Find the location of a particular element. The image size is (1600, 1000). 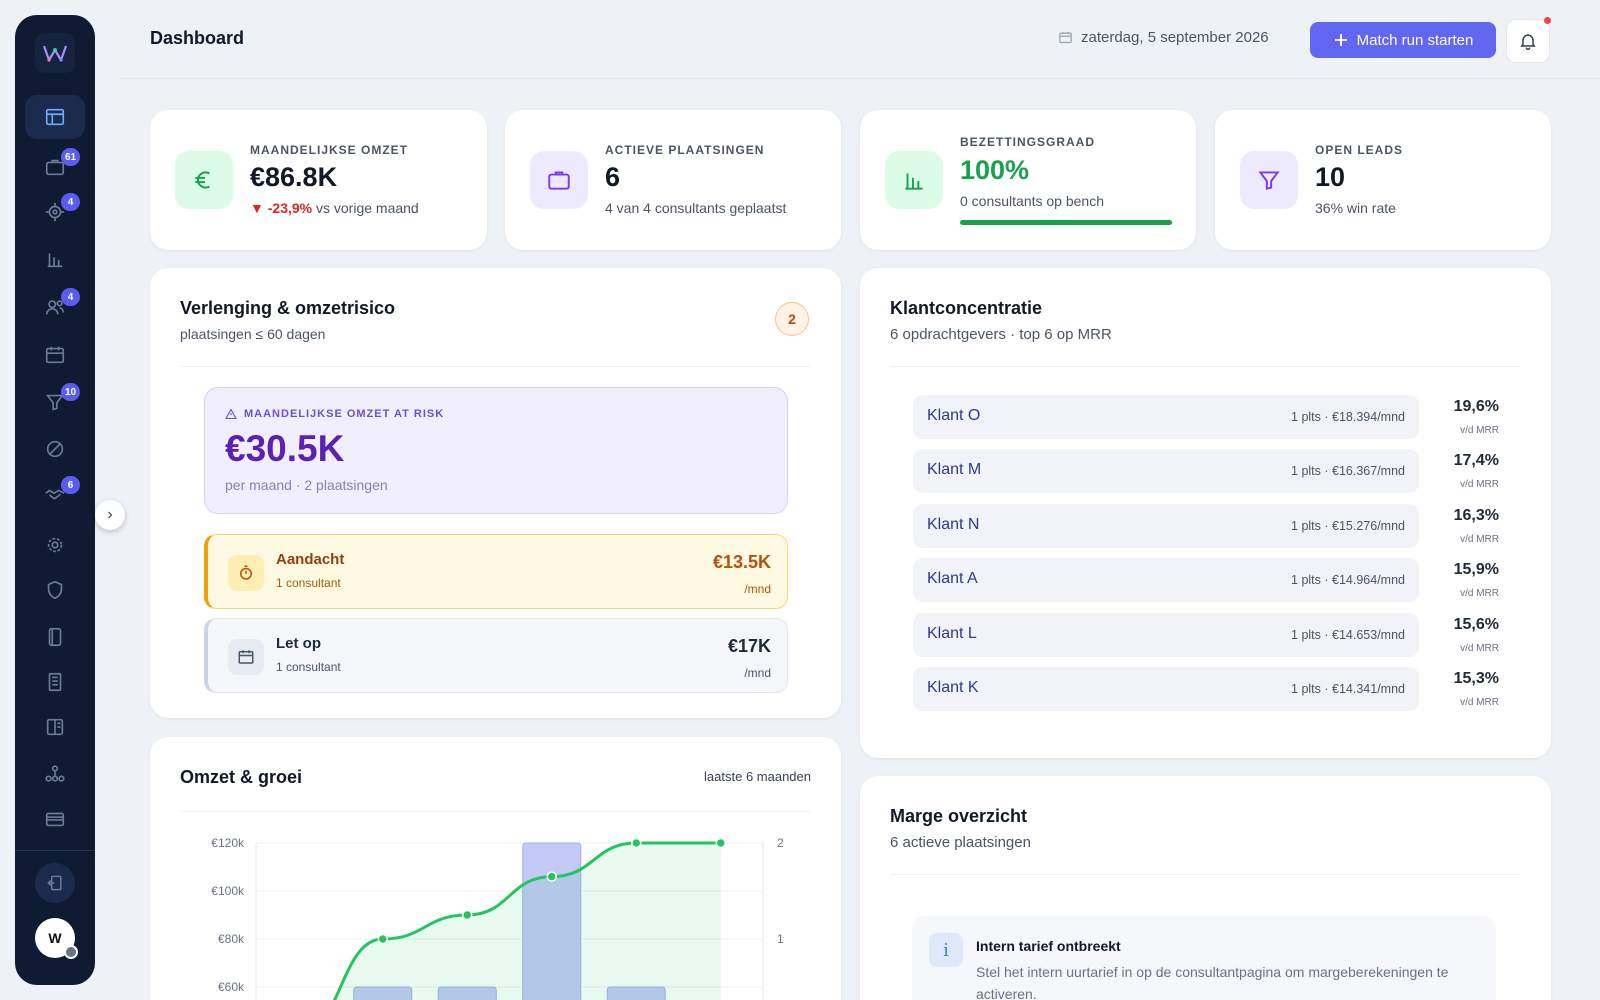

client-meta: 1 plts · €14.341/mnd is located at coordinates (1348, 689).